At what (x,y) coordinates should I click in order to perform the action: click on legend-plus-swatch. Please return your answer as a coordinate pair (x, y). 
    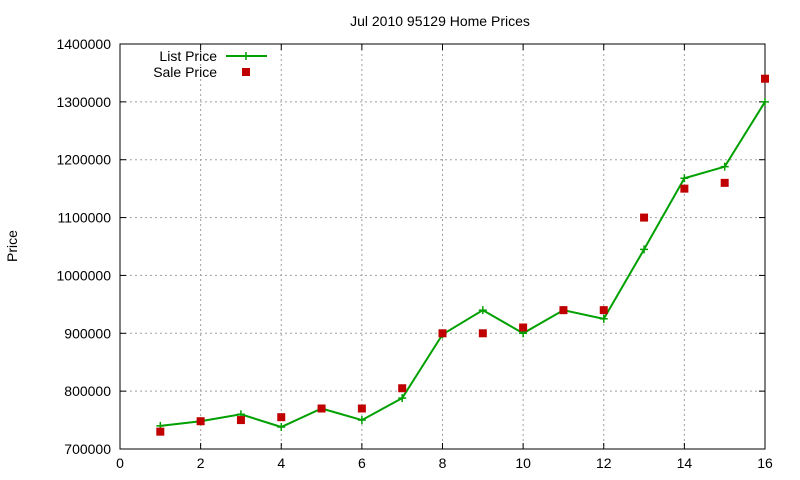
    Looking at the image, I should click on (246, 56).